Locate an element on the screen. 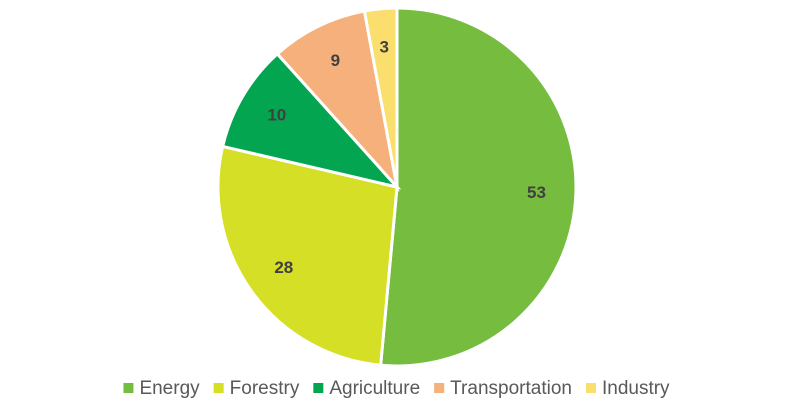 This screenshot has width=793, height=405. data-label: 9 is located at coordinates (335, 60).